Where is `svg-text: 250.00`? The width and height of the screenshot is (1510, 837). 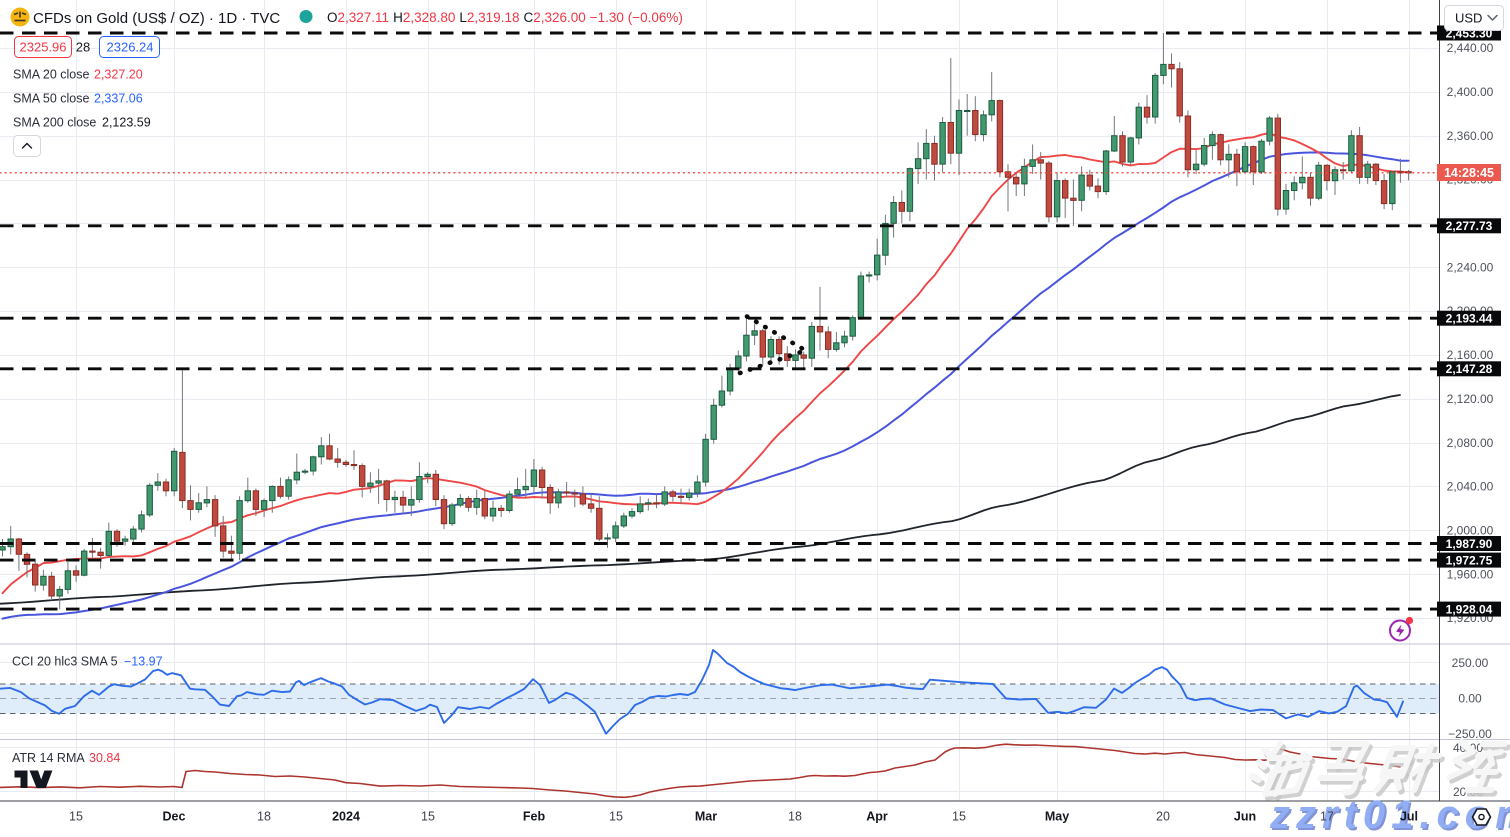
svg-text: 250.00 is located at coordinates (1470, 663).